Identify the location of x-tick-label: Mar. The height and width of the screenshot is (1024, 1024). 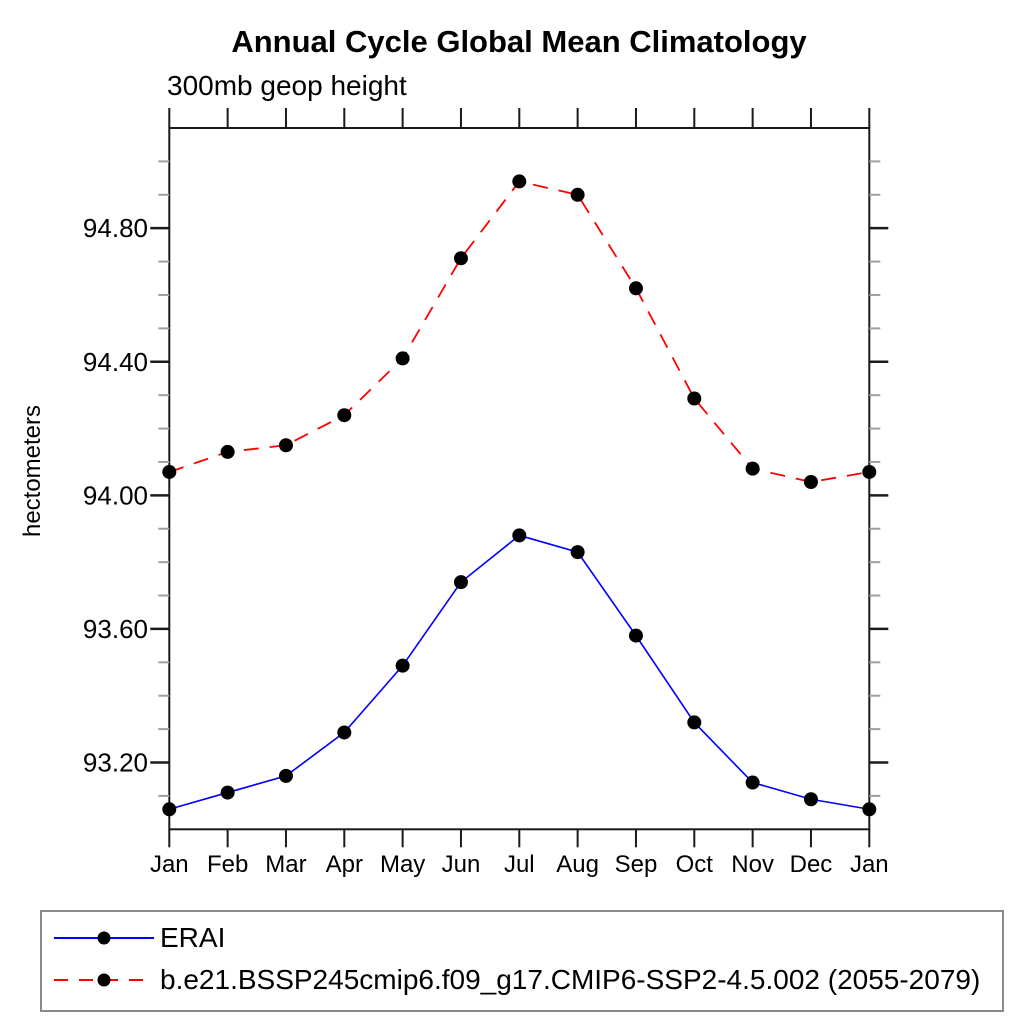
(285, 864).